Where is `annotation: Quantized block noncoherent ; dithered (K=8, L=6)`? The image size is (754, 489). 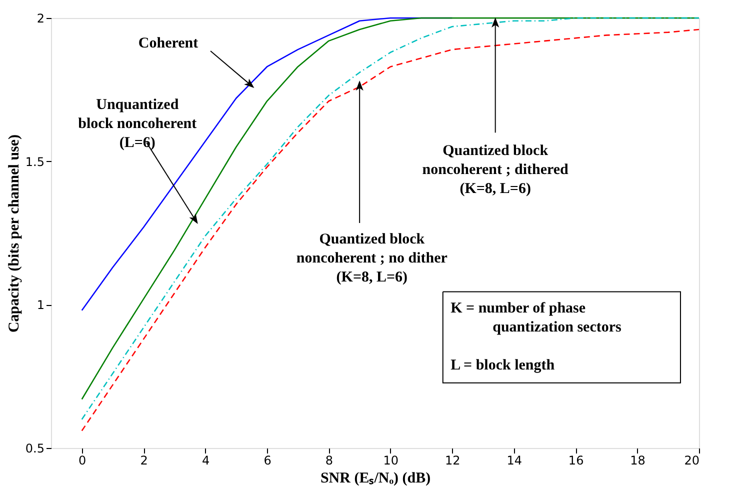
annotation: Quantized block noncoherent ; dithered (K=8, L=6) is located at coordinates (496, 169).